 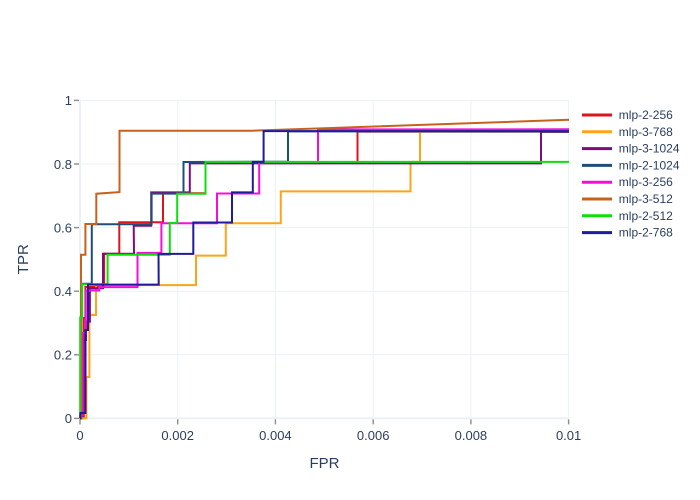 I want to click on svg-text: 0.6, so click(x=63, y=227).